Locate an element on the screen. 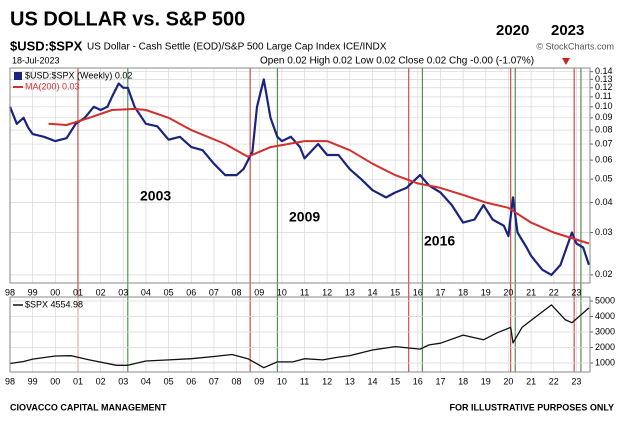 The width and height of the screenshot is (625, 426). legend-label: MA(200) 0.03 is located at coordinates (52, 86).